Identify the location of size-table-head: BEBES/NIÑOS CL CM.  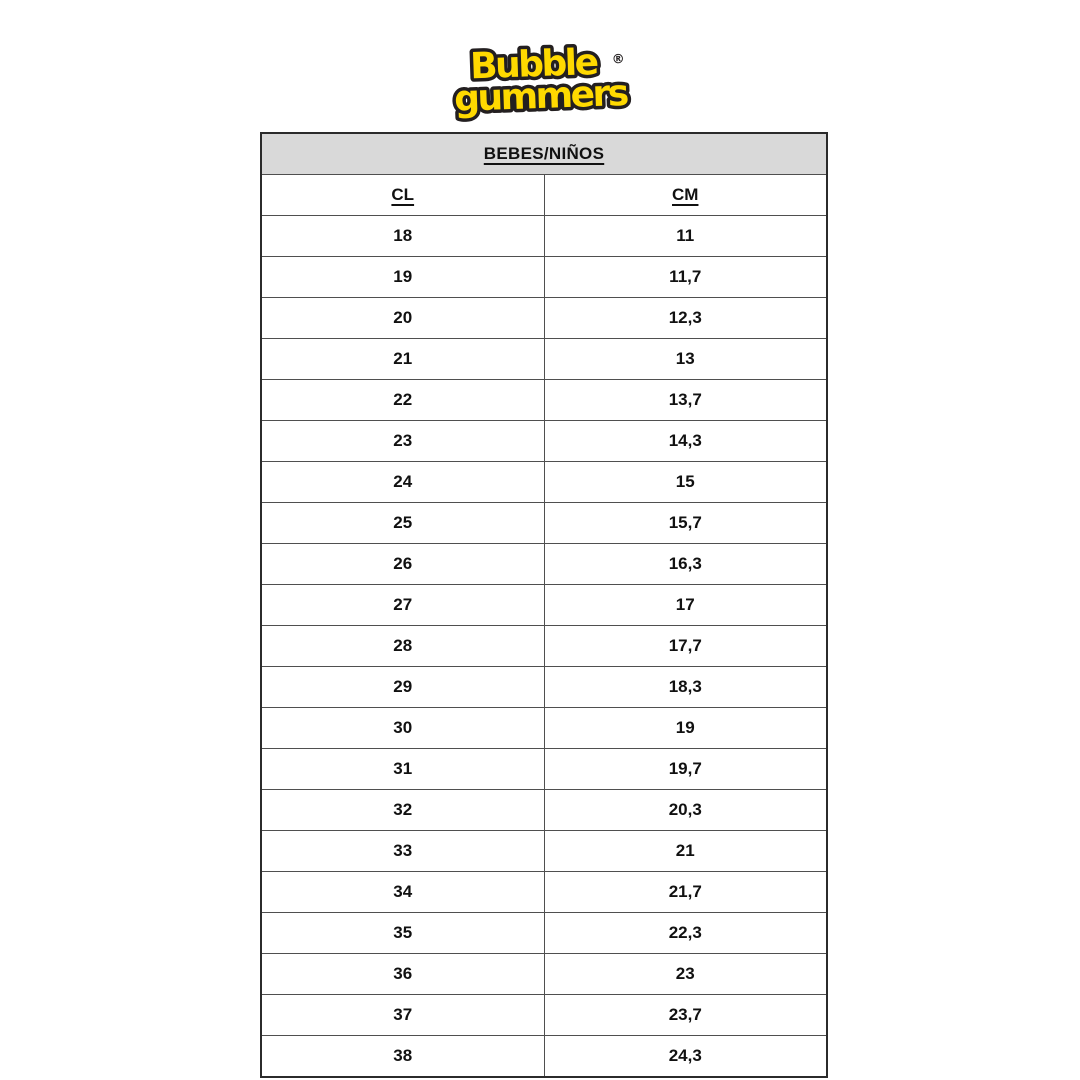
(544, 174).